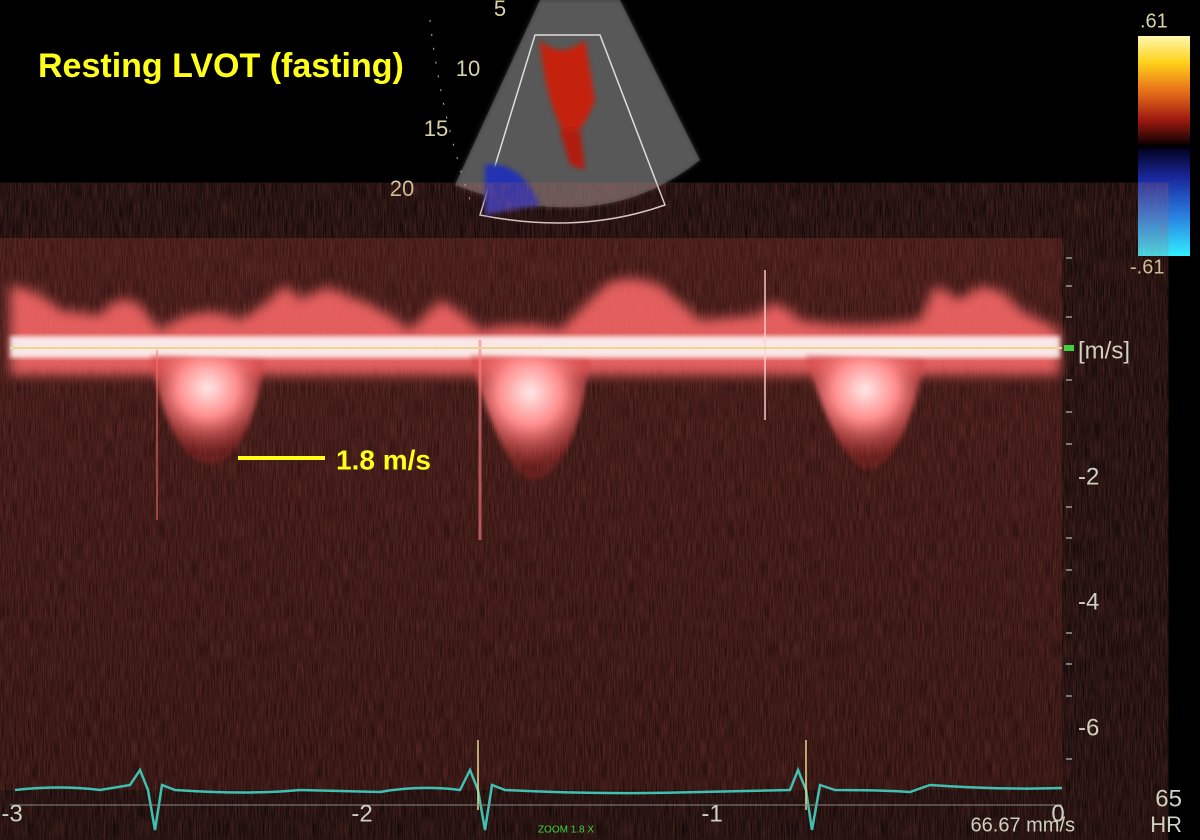  Describe the element at coordinates (383, 459) in the screenshot. I see `annotation: 1.8 m/s` at that location.